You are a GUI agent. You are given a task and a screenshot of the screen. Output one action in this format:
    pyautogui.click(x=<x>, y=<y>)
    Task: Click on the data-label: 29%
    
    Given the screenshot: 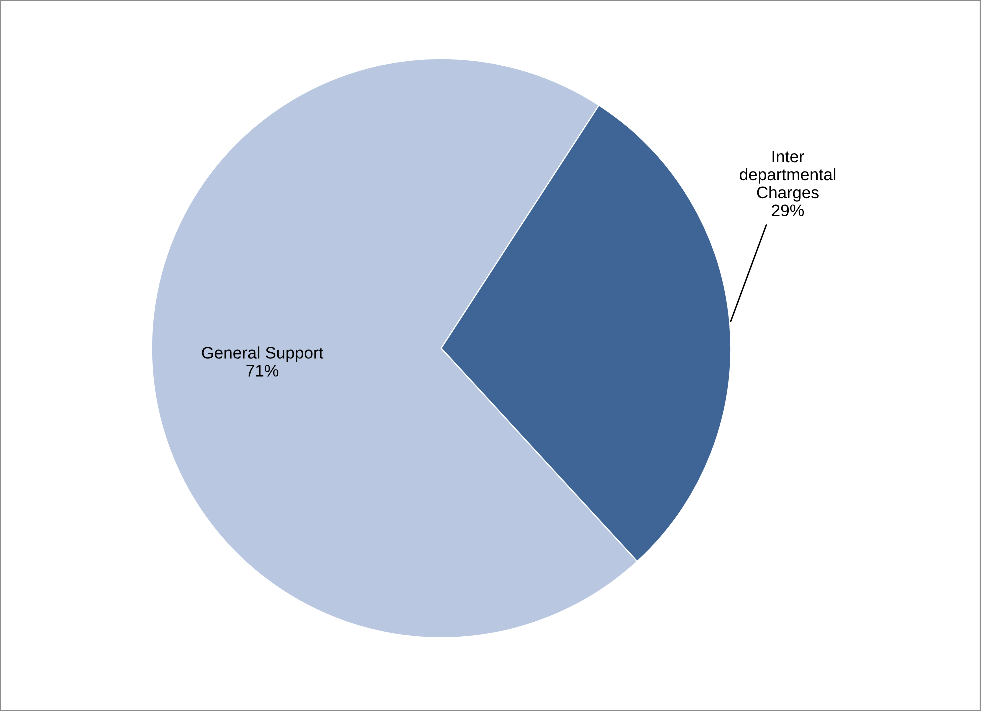 What is the action you would take?
    pyautogui.click(x=788, y=210)
    